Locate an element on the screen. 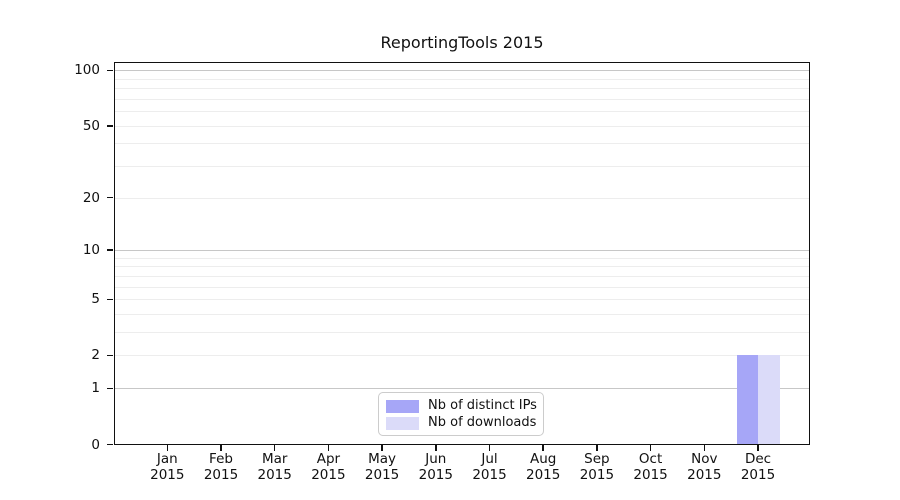 The image size is (900, 500). legend: Nb of distinct IPs Nb of downloads is located at coordinates (461, 414).